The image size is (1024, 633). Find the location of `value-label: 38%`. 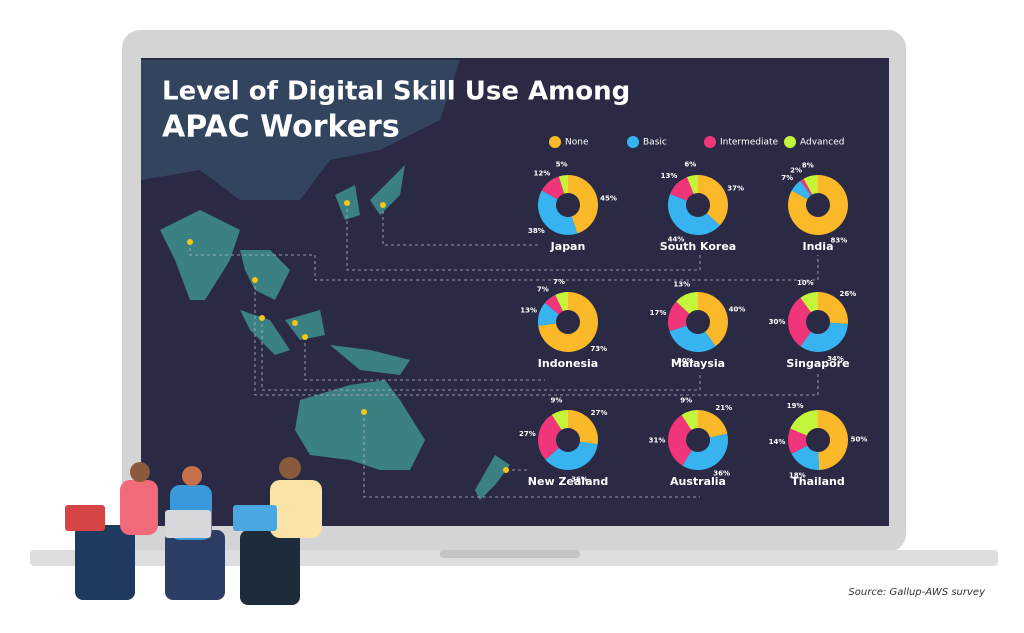

value-label: 38% is located at coordinates (536, 231).